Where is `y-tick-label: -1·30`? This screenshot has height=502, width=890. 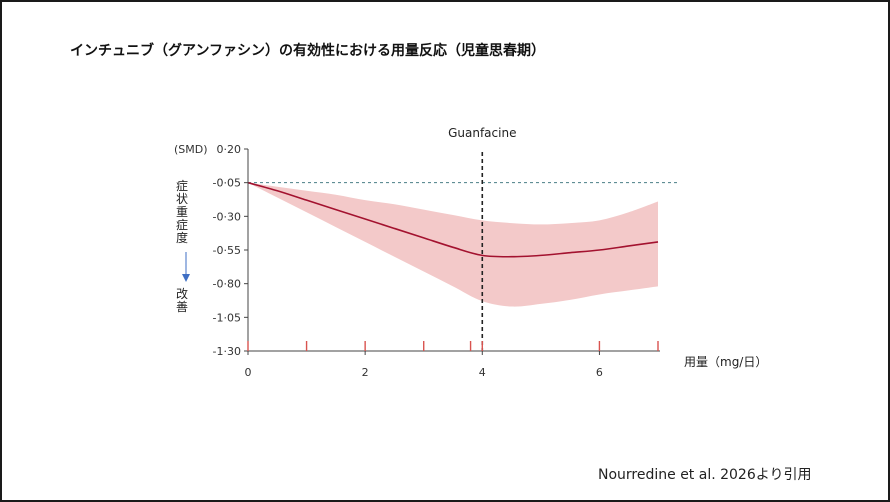 y-tick-label: -1·30 is located at coordinates (227, 351).